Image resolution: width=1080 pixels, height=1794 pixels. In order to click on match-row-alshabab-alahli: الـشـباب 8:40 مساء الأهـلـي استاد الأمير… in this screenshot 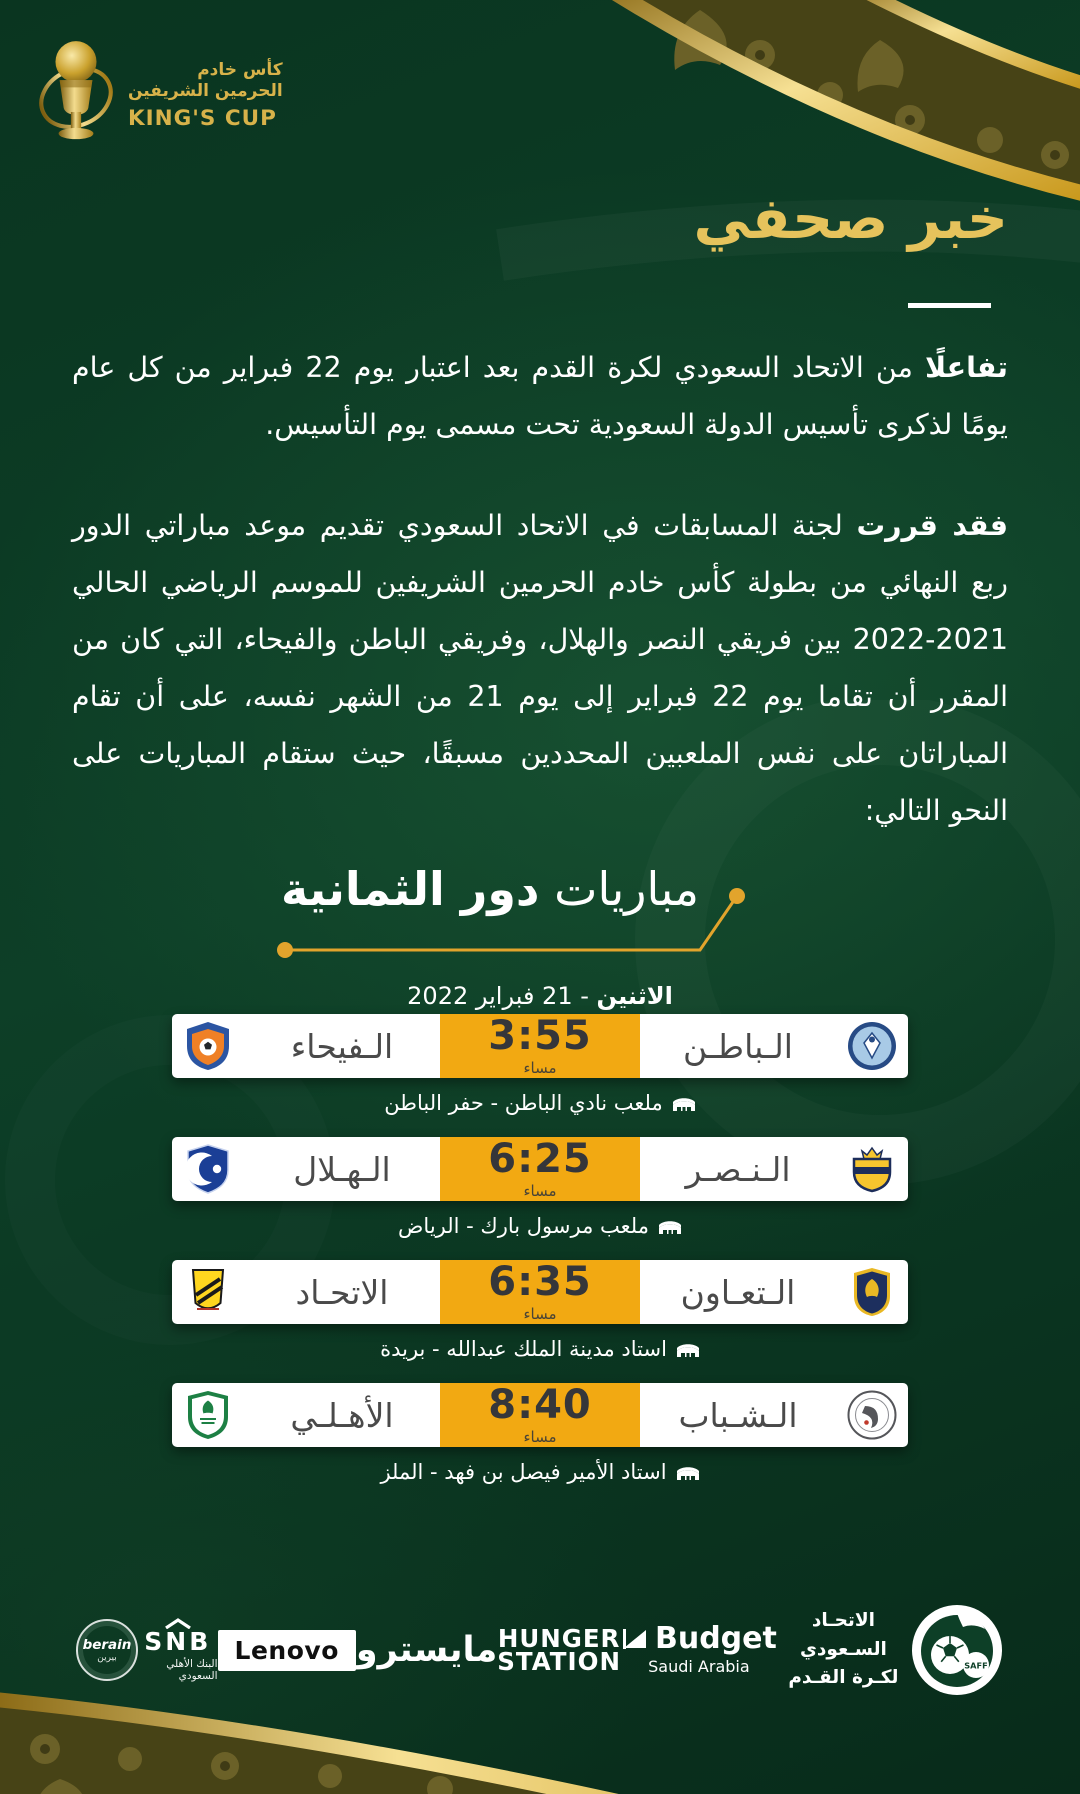, I will do `click(540, 1433)`.